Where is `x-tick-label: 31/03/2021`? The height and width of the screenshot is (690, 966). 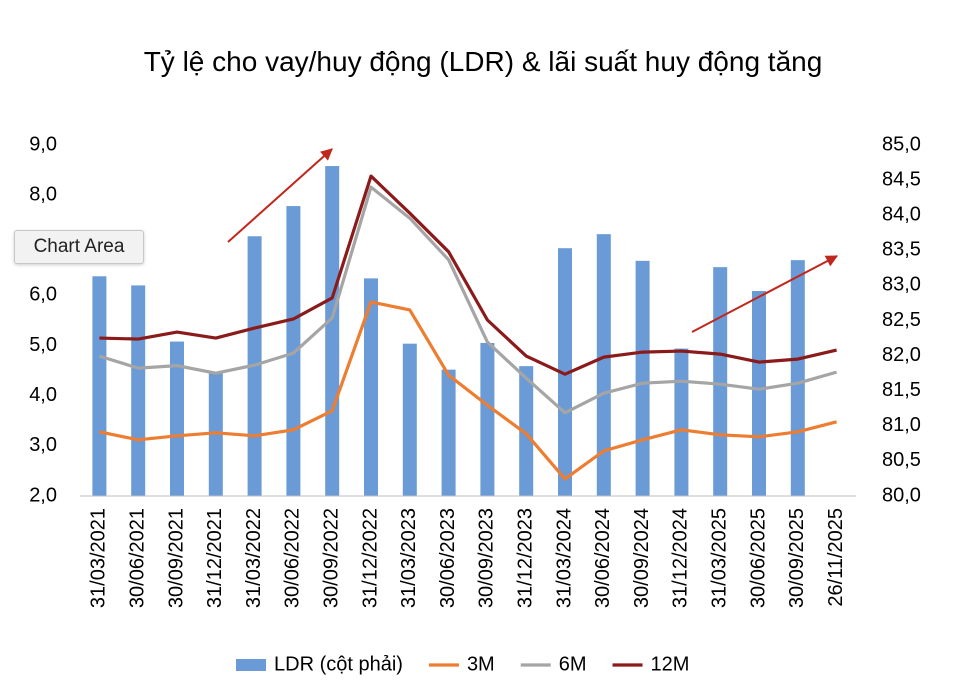
x-tick-label: 31/03/2021 is located at coordinates (99, 558).